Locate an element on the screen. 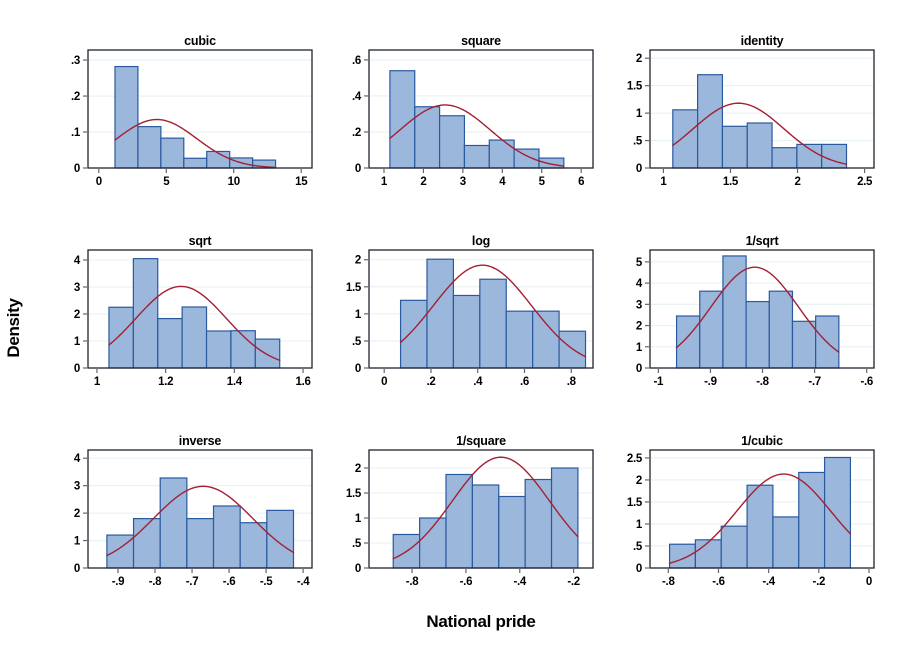 This screenshot has width=902, height=656. y-axis-ticks: 0 .2 .4 .6 is located at coordinates (360, 115).